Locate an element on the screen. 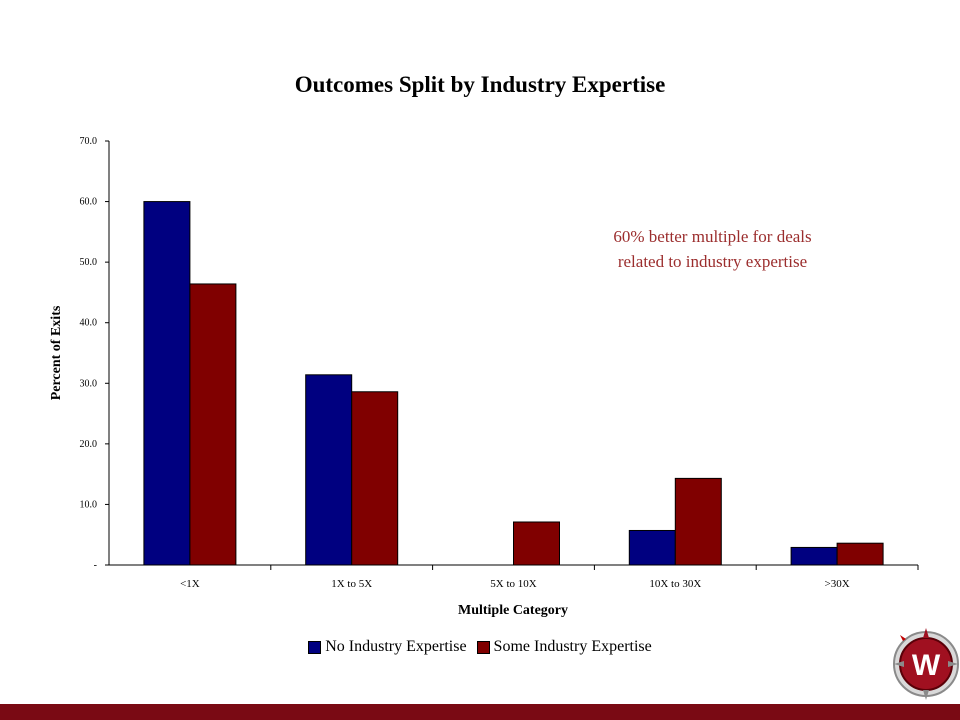  y-tick-label: 30.0 is located at coordinates (89, 383).